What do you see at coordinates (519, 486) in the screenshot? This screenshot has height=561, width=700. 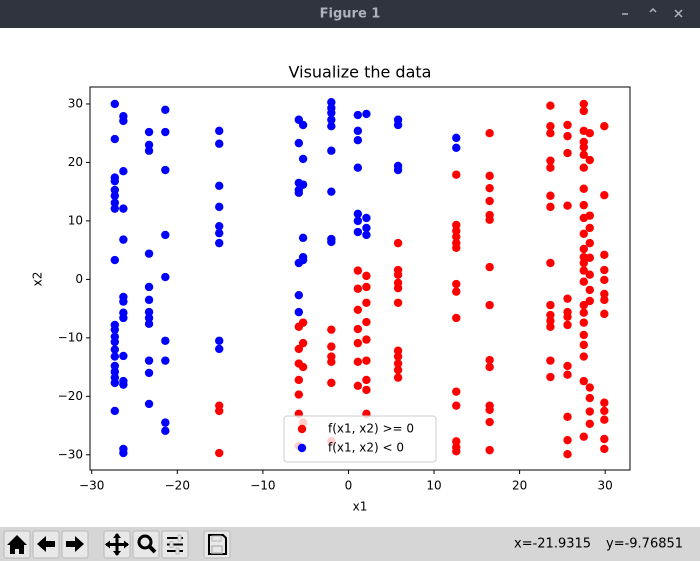 I see `x-tick-label: 20` at bounding box center [519, 486].